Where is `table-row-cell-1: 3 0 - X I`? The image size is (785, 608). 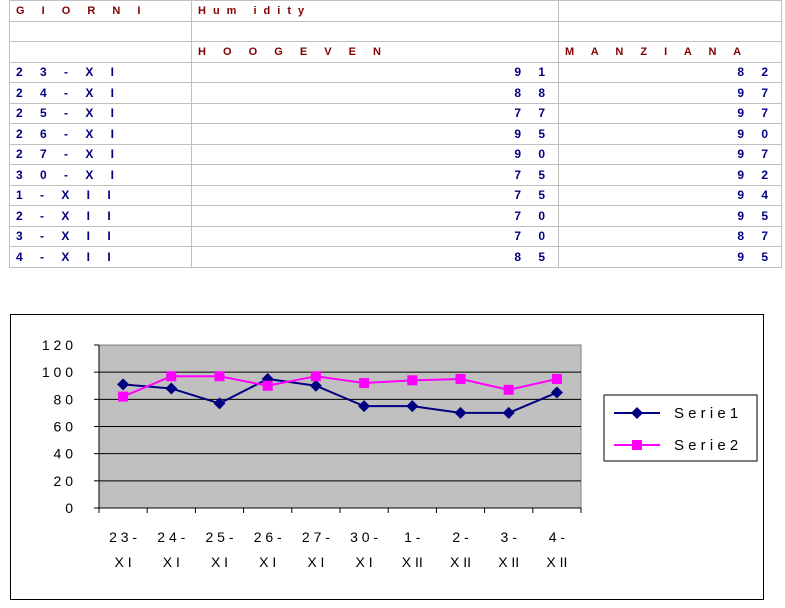 table-row-cell-1: 3 0 - X I is located at coordinates (100, 175).